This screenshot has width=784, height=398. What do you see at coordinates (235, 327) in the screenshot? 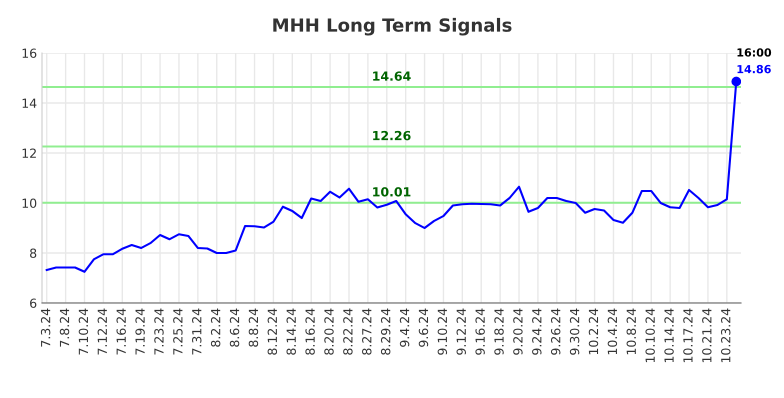
I see `x-tick-label: 8.6.24` at bounding box center [235, 327].